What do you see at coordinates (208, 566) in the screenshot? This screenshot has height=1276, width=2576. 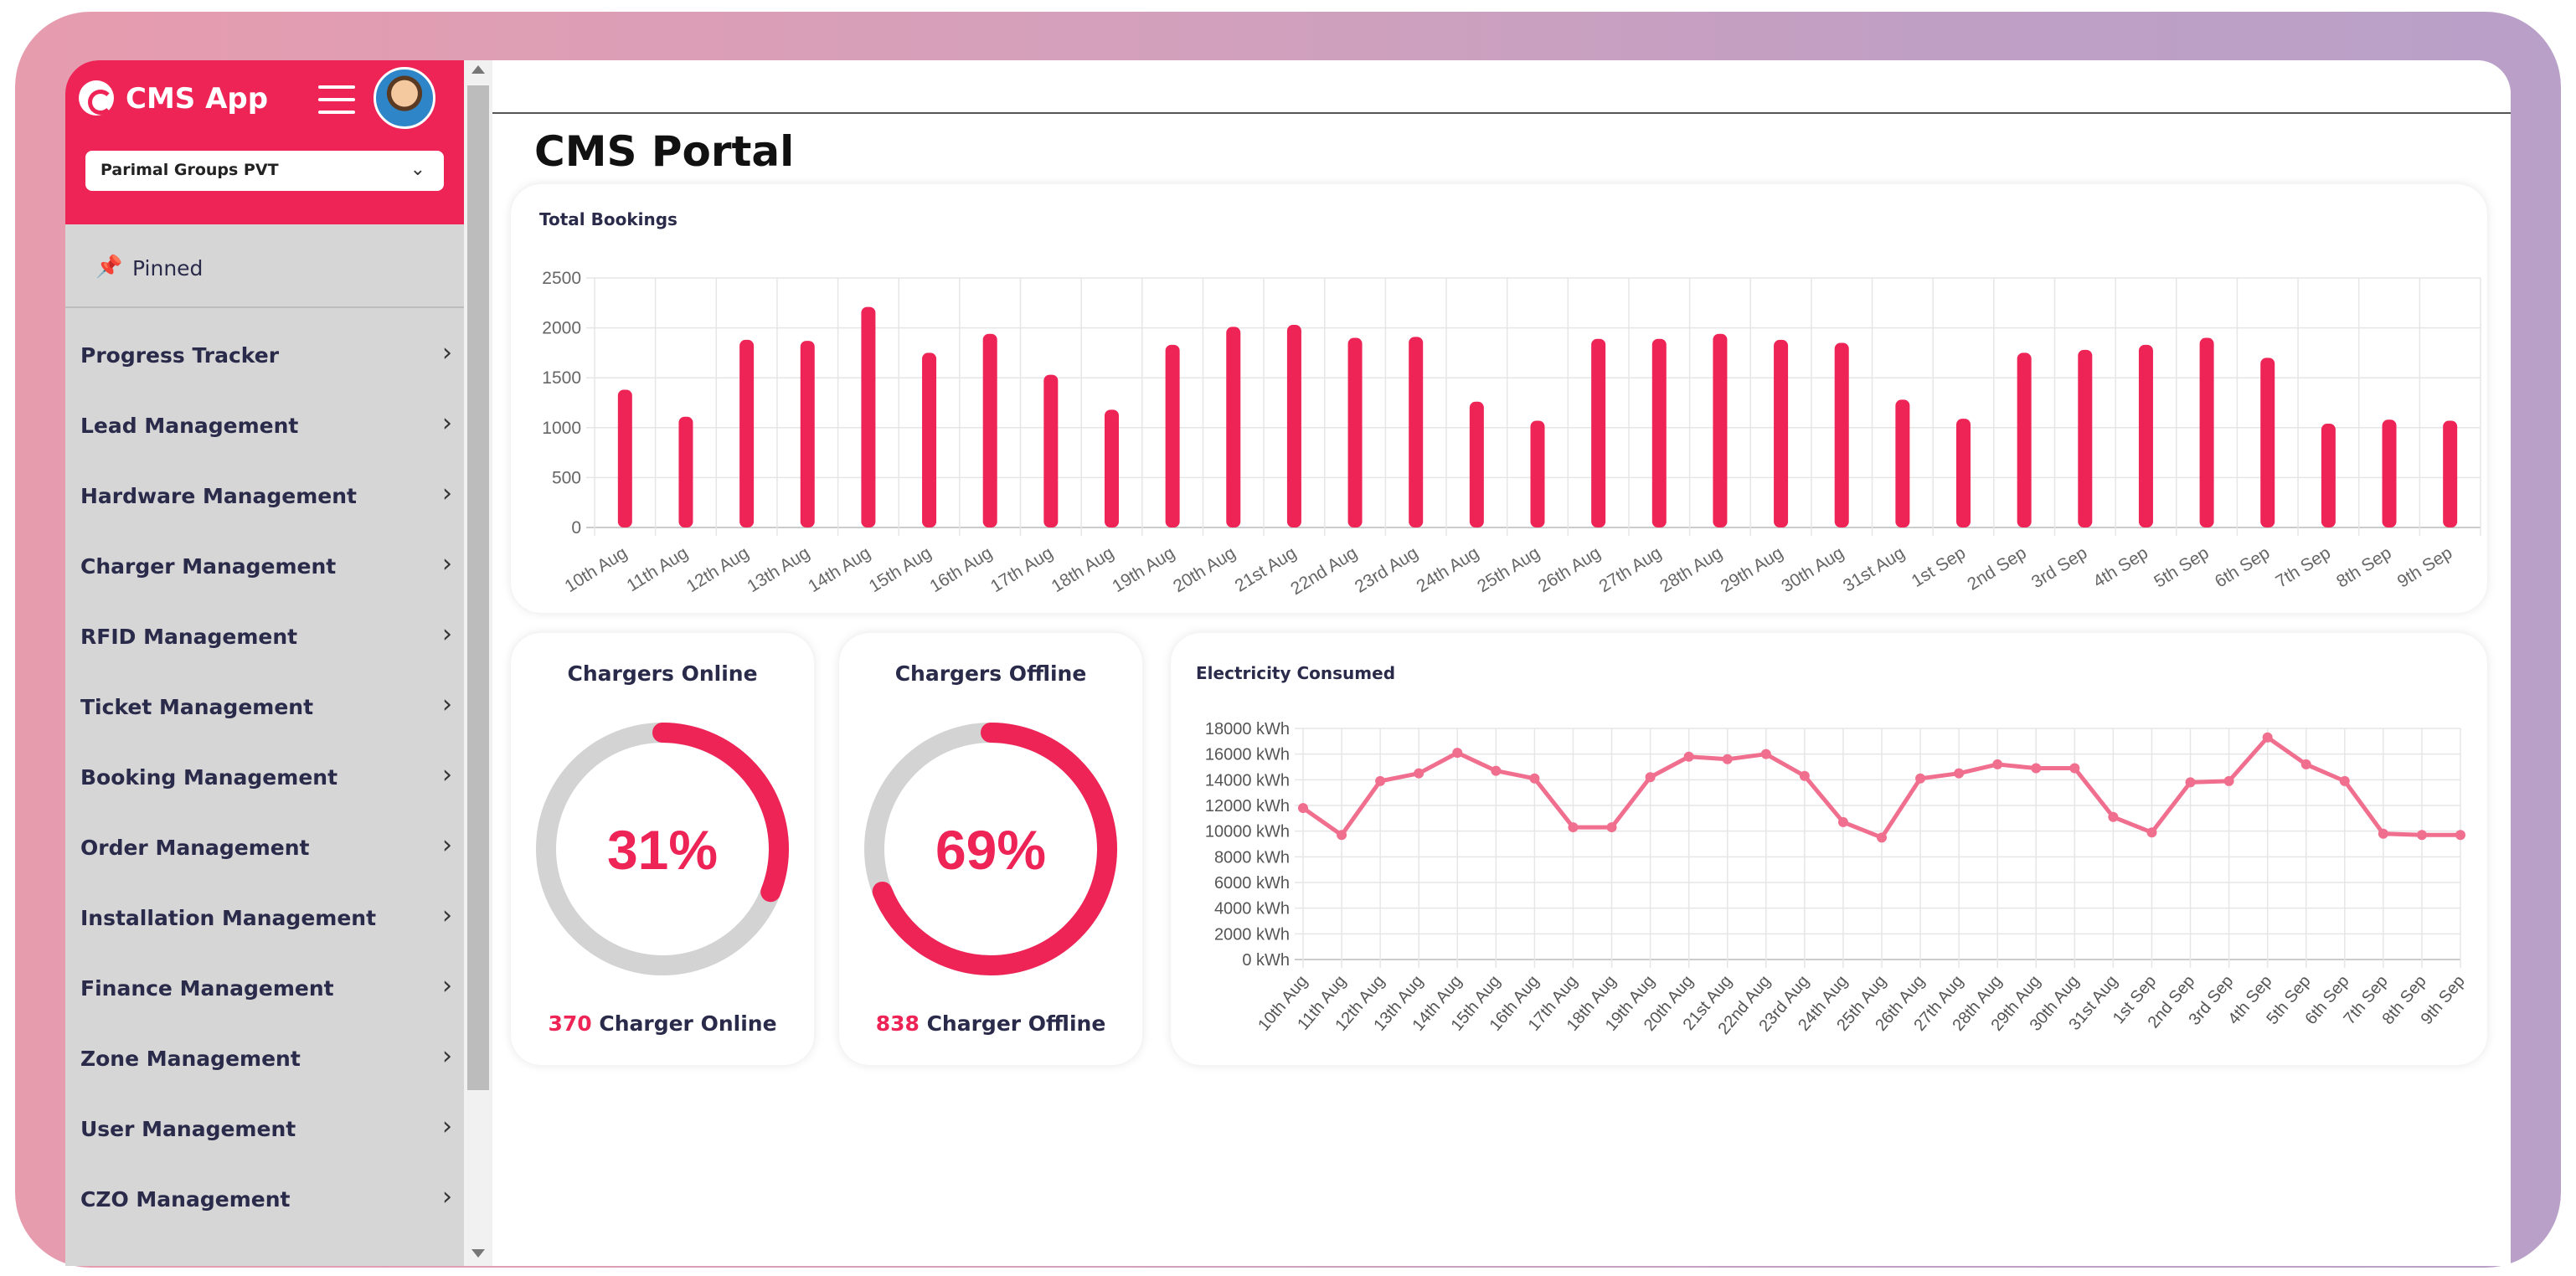 I see `sidebar-item-label: Charger Management` at bounding box center [208, 566].